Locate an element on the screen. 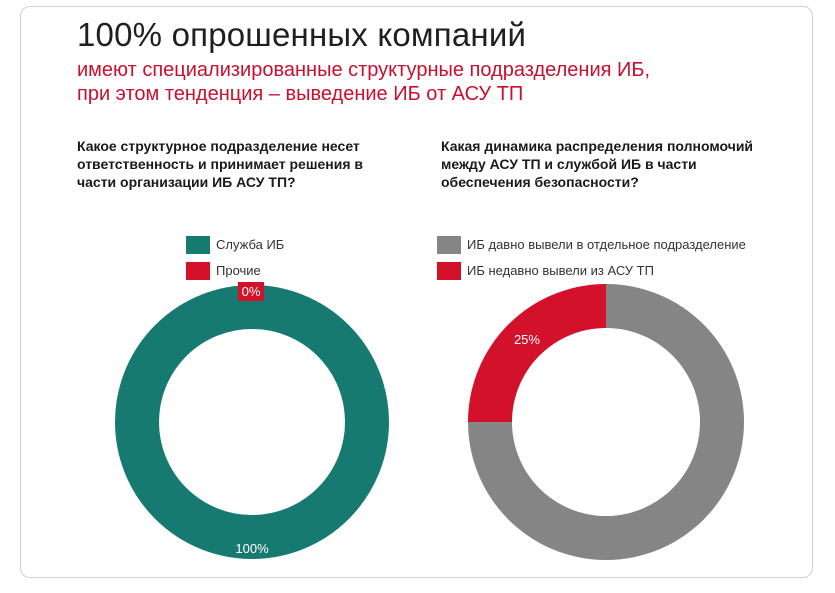 Image resolution: width=835 pixels, height=593 pixels. legend-item: ИБ недавно вывели из АСУ ТП is located at coordinates (591, 270).